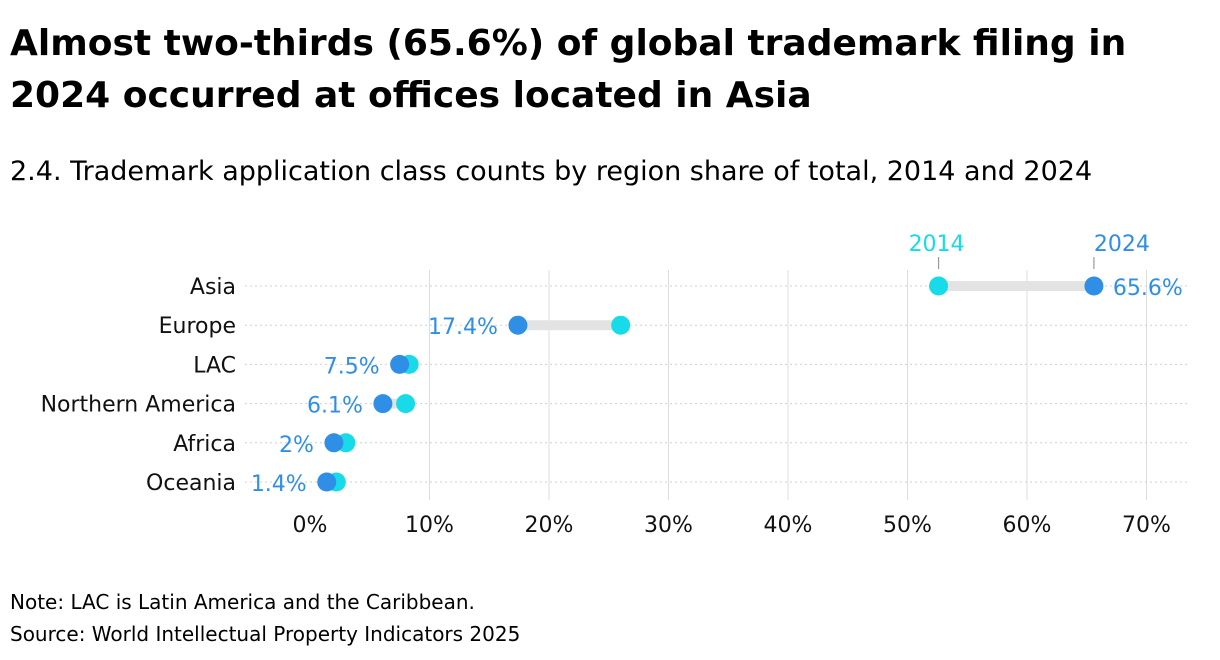 Image resolution: width=1220 pixels, height=660 pixels. I want to click on x-tick-label: 50%, so click(907, 524).